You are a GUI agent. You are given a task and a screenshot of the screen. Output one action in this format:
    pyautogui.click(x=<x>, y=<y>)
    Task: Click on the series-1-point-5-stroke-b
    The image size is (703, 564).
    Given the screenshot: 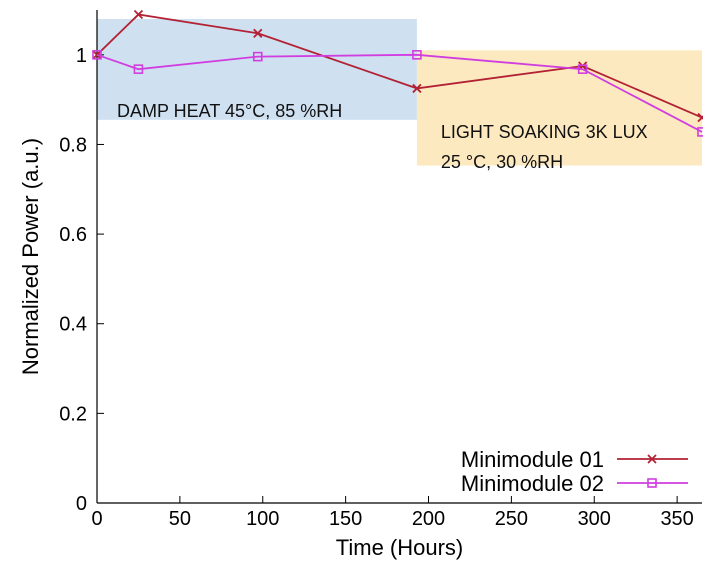 What is the action you would take?
    pyautogui.click(x=700, y=119)
    